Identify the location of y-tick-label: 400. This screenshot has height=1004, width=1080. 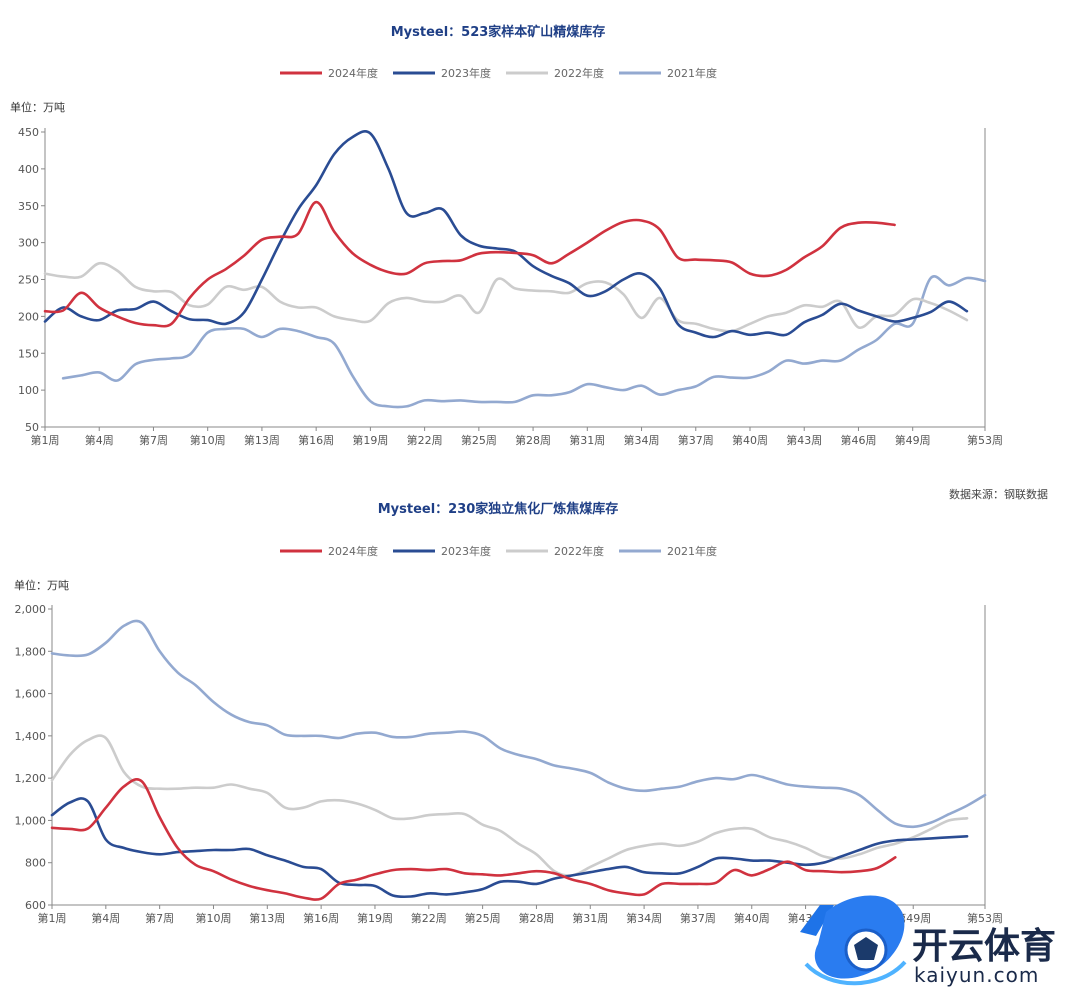
(28, 169).